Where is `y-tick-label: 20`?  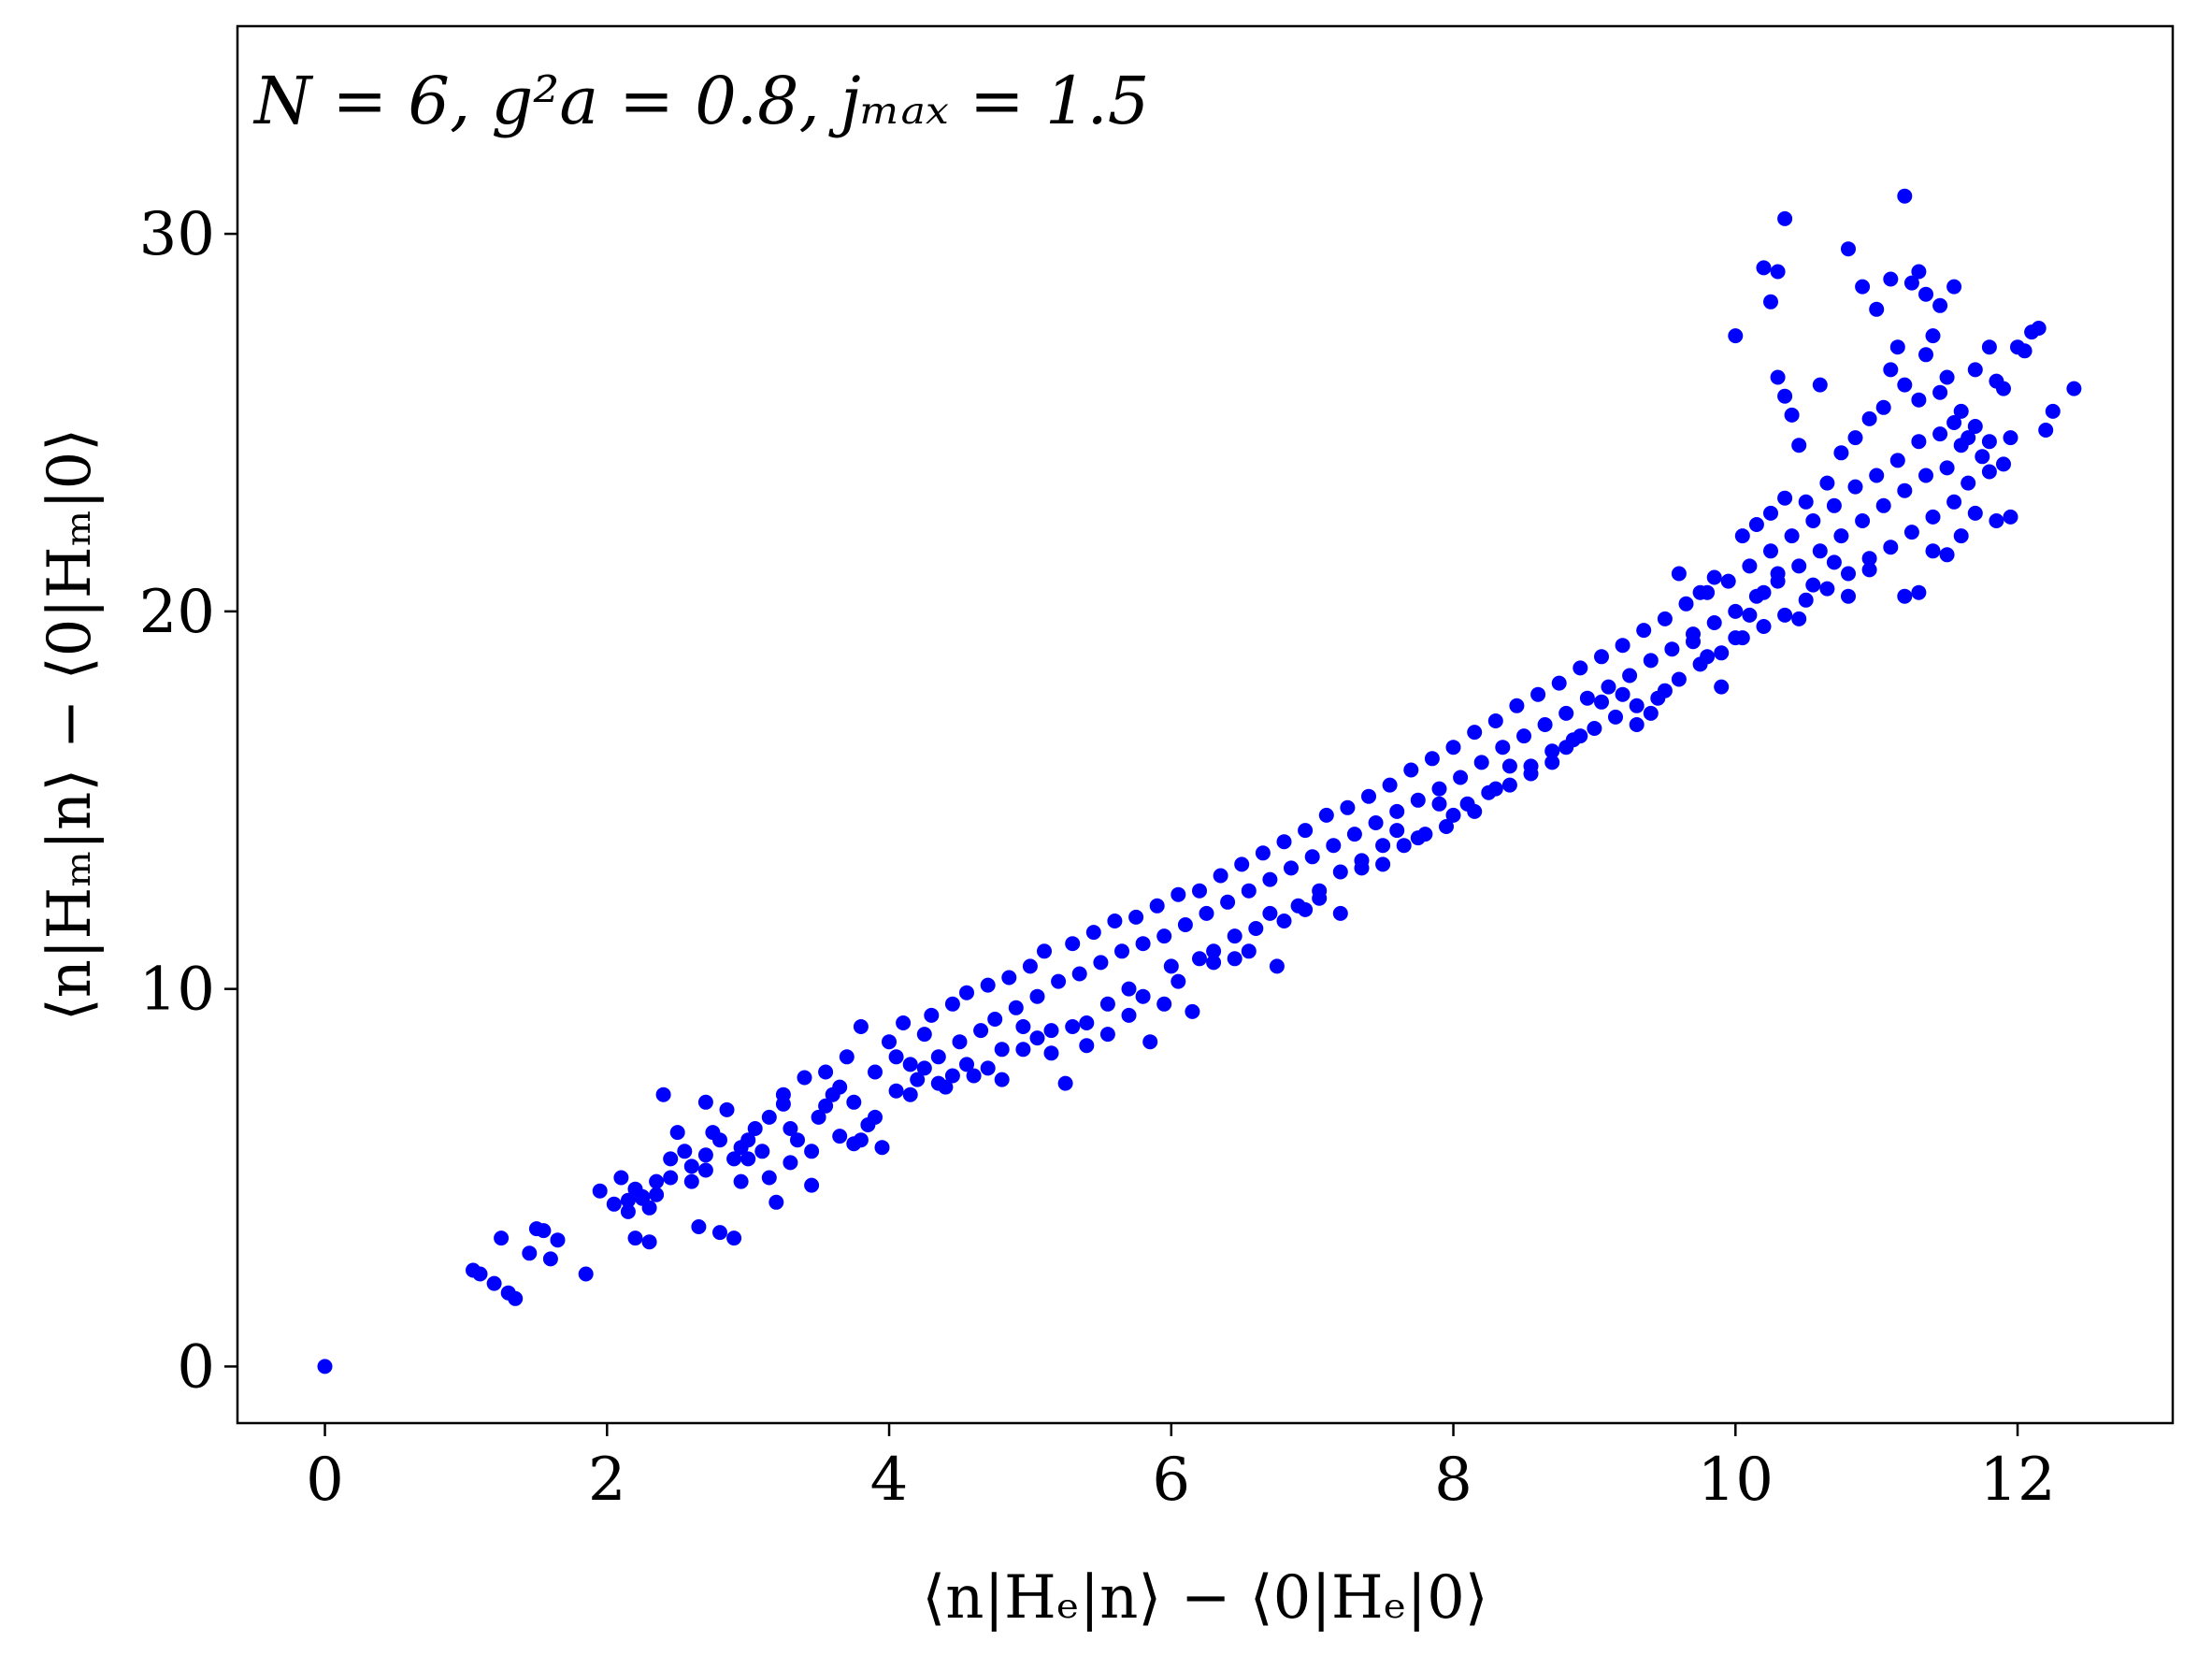 y-tick-label: 20 is located at coordinates (177, 612).